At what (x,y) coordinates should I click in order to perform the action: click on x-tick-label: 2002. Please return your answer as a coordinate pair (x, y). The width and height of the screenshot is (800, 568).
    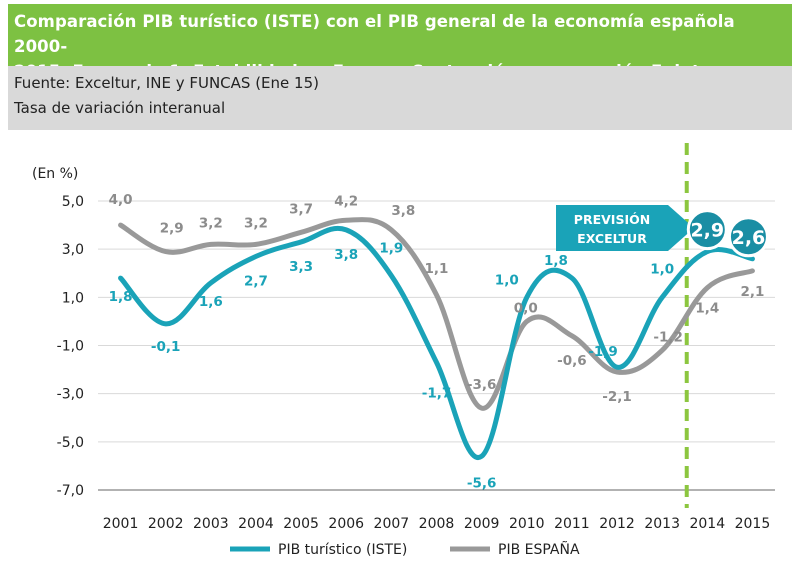
    Looking at the image, I should click on (166, 524).